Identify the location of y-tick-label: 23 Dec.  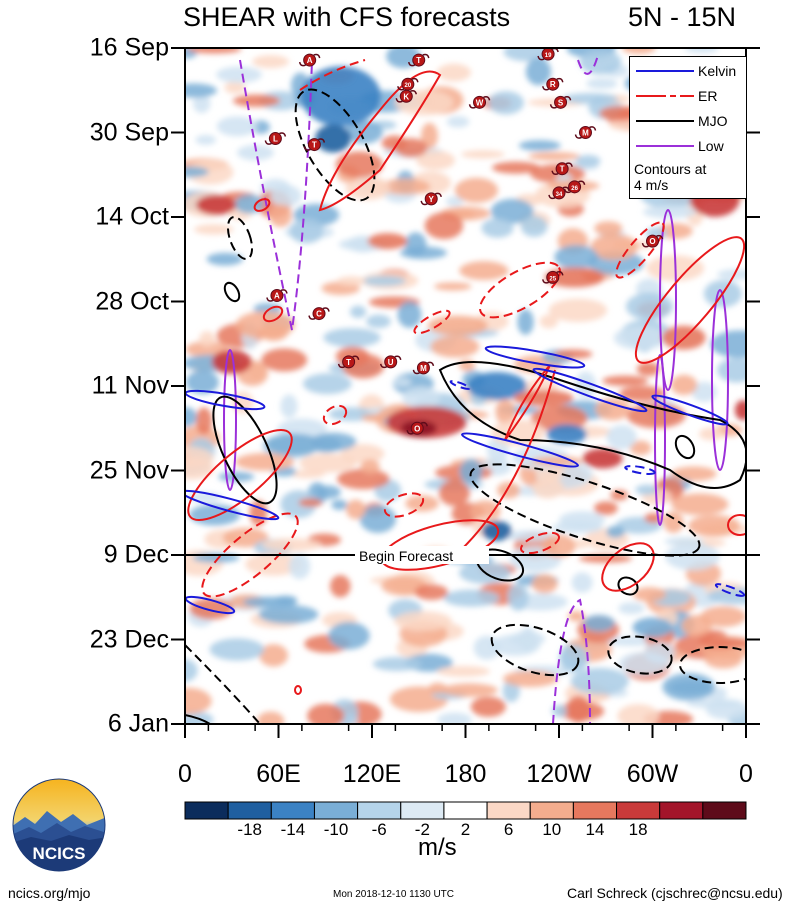
(129, 639).